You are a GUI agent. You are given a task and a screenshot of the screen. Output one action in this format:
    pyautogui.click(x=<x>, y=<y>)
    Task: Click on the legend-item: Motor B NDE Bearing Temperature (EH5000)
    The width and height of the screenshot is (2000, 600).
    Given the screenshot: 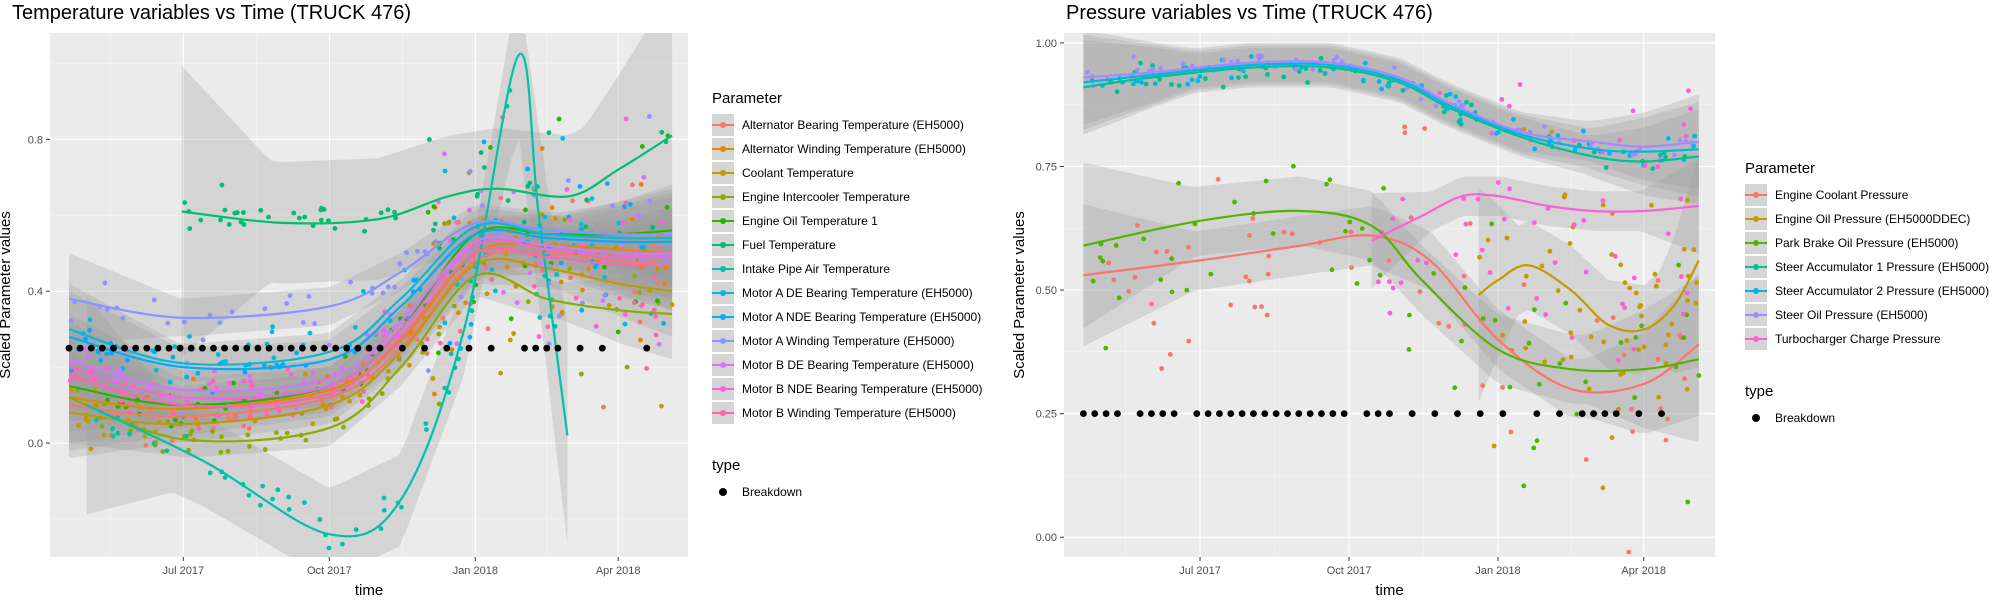 What is the action you would take?
    pyautogui.click(x=847, y=389)
    